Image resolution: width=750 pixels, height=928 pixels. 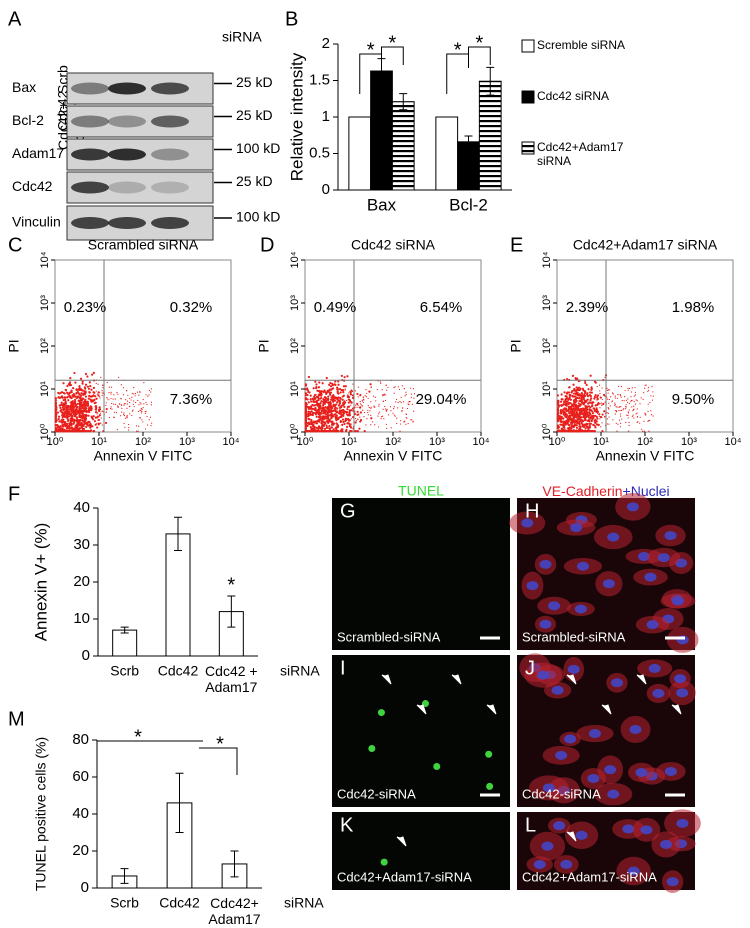 I want to click on x-tick-label: 10², so click(x=645, y=442).